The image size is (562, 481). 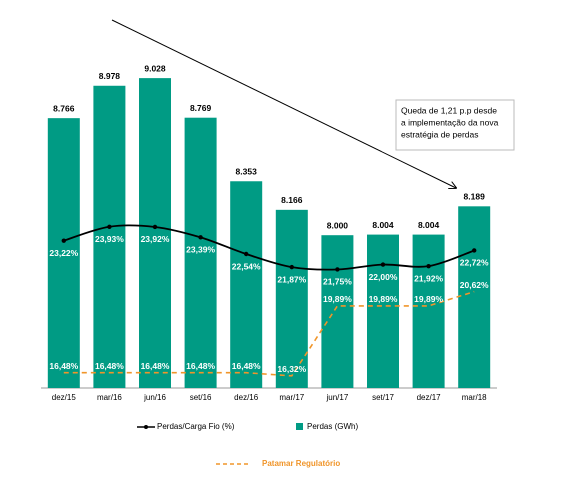 I want to click on line-value-label: 23,22%, so click(x=63, y=253).